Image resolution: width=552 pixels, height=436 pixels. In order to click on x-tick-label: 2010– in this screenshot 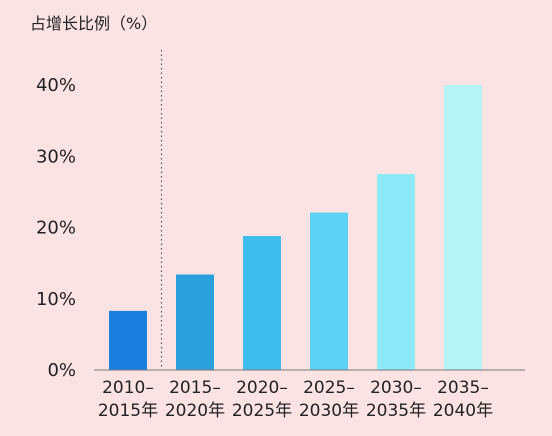, I will do `click(128, 388)`.